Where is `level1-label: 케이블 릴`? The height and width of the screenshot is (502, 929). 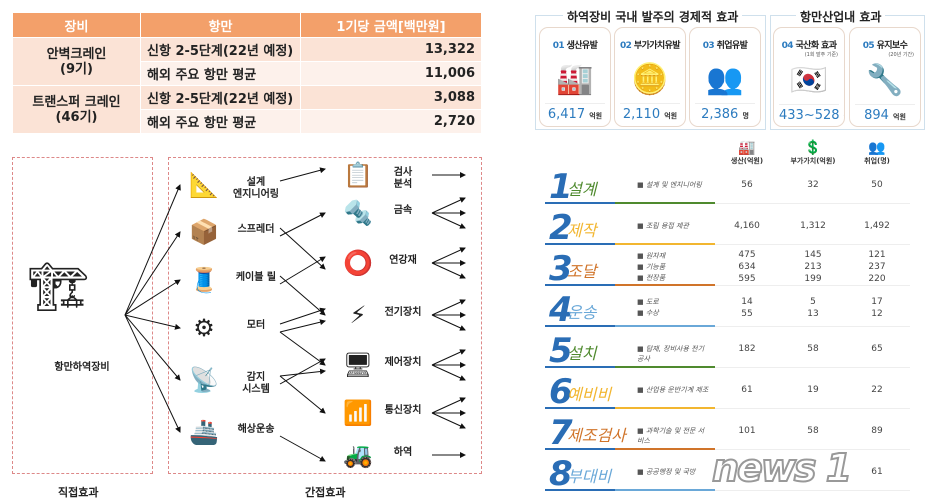 level1-label: 케이블 릴 is located at coordinates (256, 277).